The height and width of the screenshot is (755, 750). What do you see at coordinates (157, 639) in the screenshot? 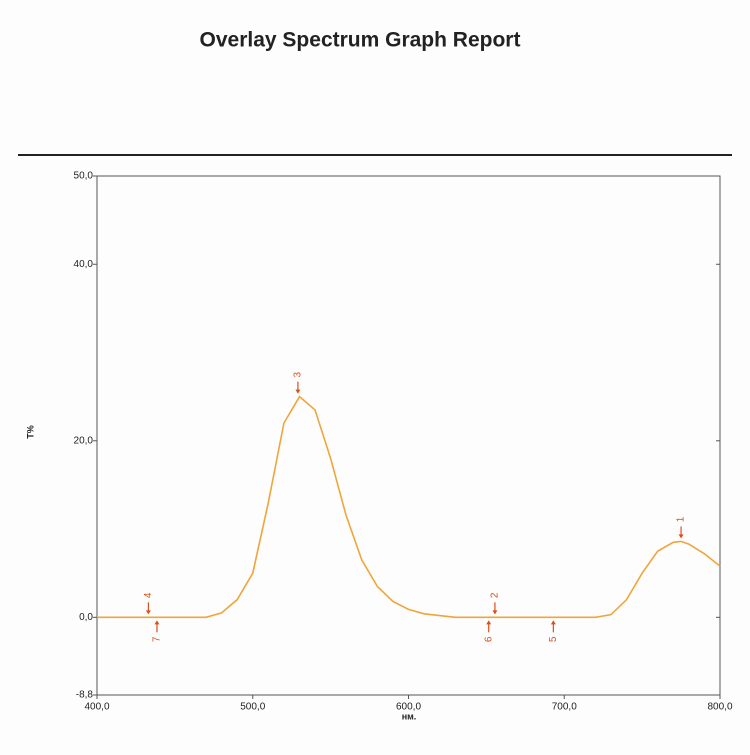
I see `marker-label: 7` at bounding box center [157, 639].